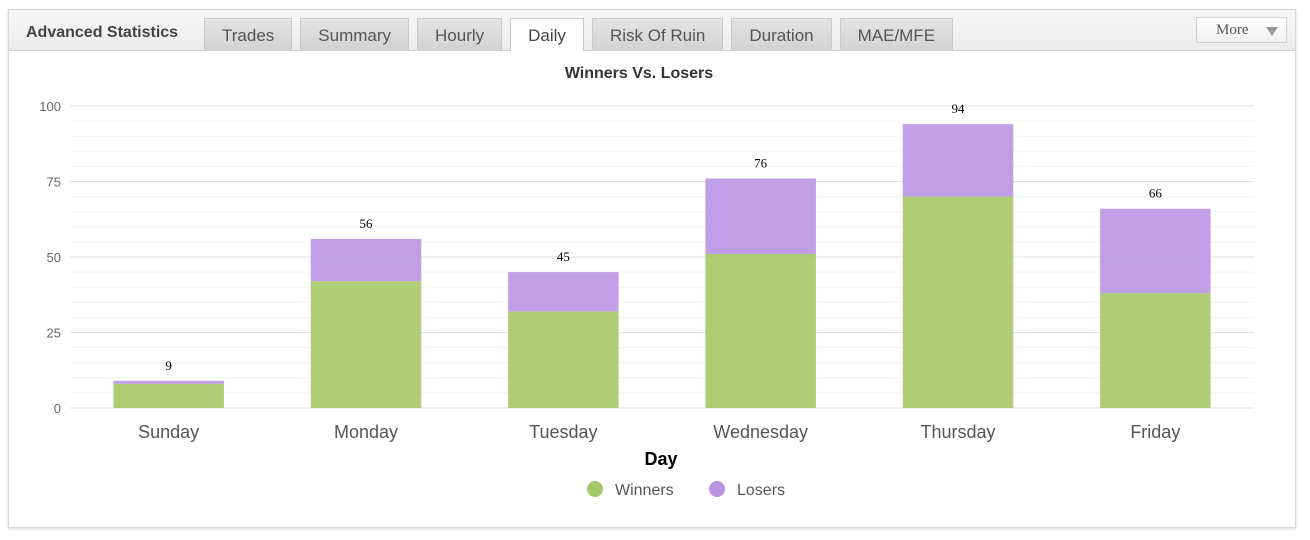 Image resolution: width=1310 pixels, height=540 pixels. I want to click on legend-label: Losers, so click(761, 490).